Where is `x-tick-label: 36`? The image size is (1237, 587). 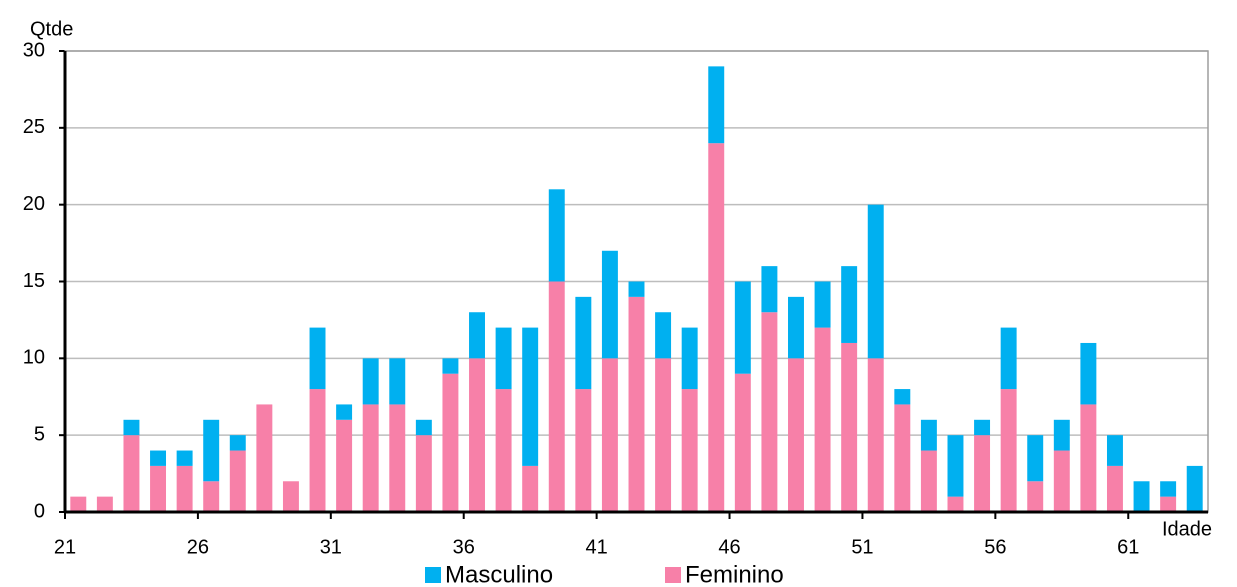 x-tick-label: 36 is located at coordinates (464, 547).